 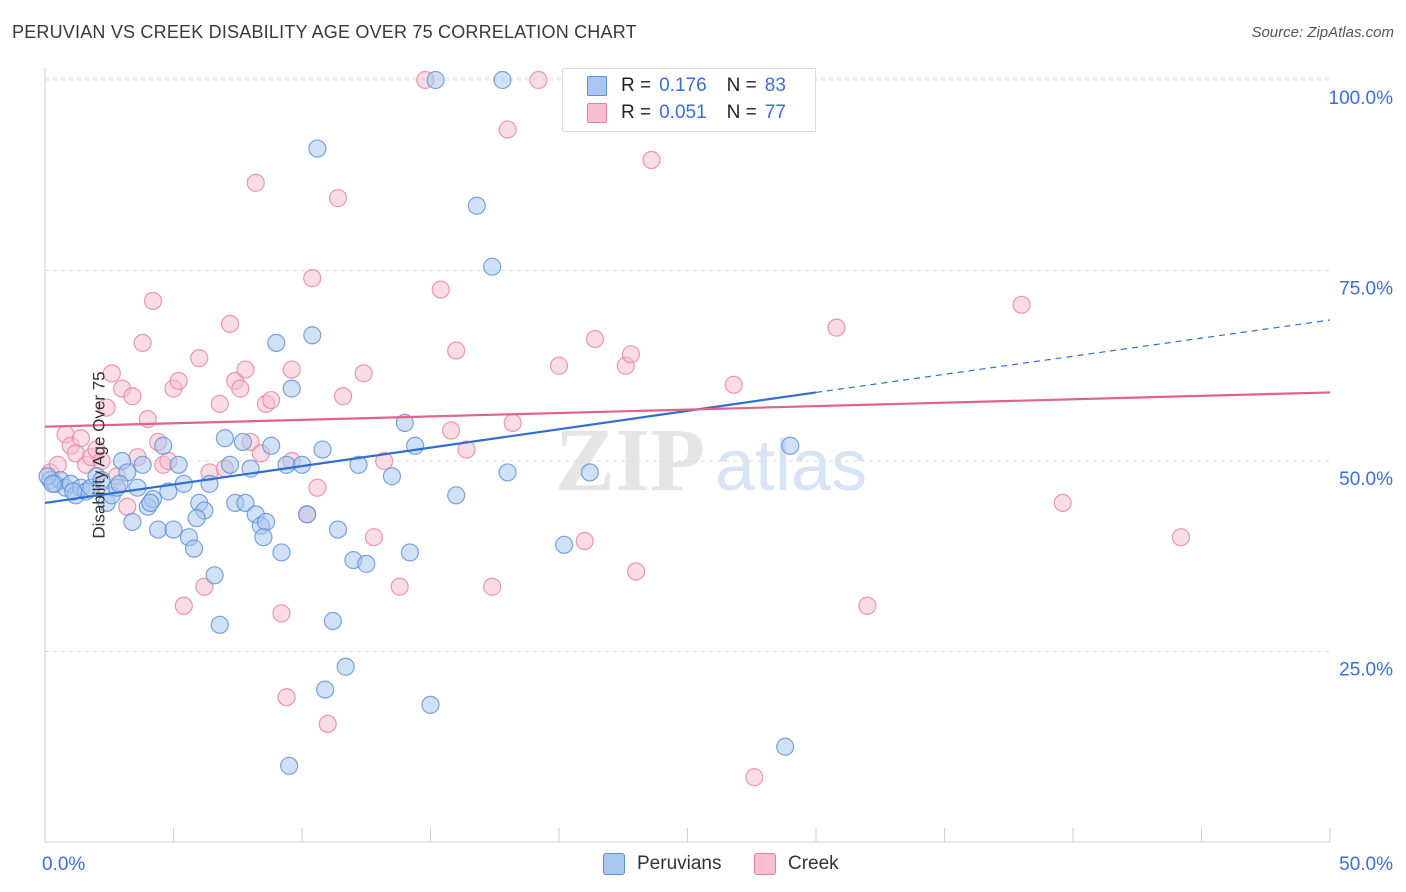 What do you see at coordinates (1073, 356) in the screenshot?
I see `peruvians-trendline-extension` at bounding box center [1073, 356].